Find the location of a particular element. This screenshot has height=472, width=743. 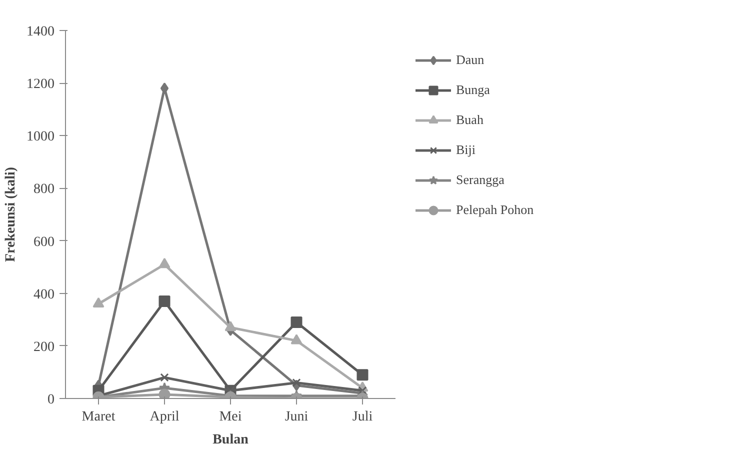

y-axis-title: Frekeunsi (kali) is located at coordinates (11, 214).